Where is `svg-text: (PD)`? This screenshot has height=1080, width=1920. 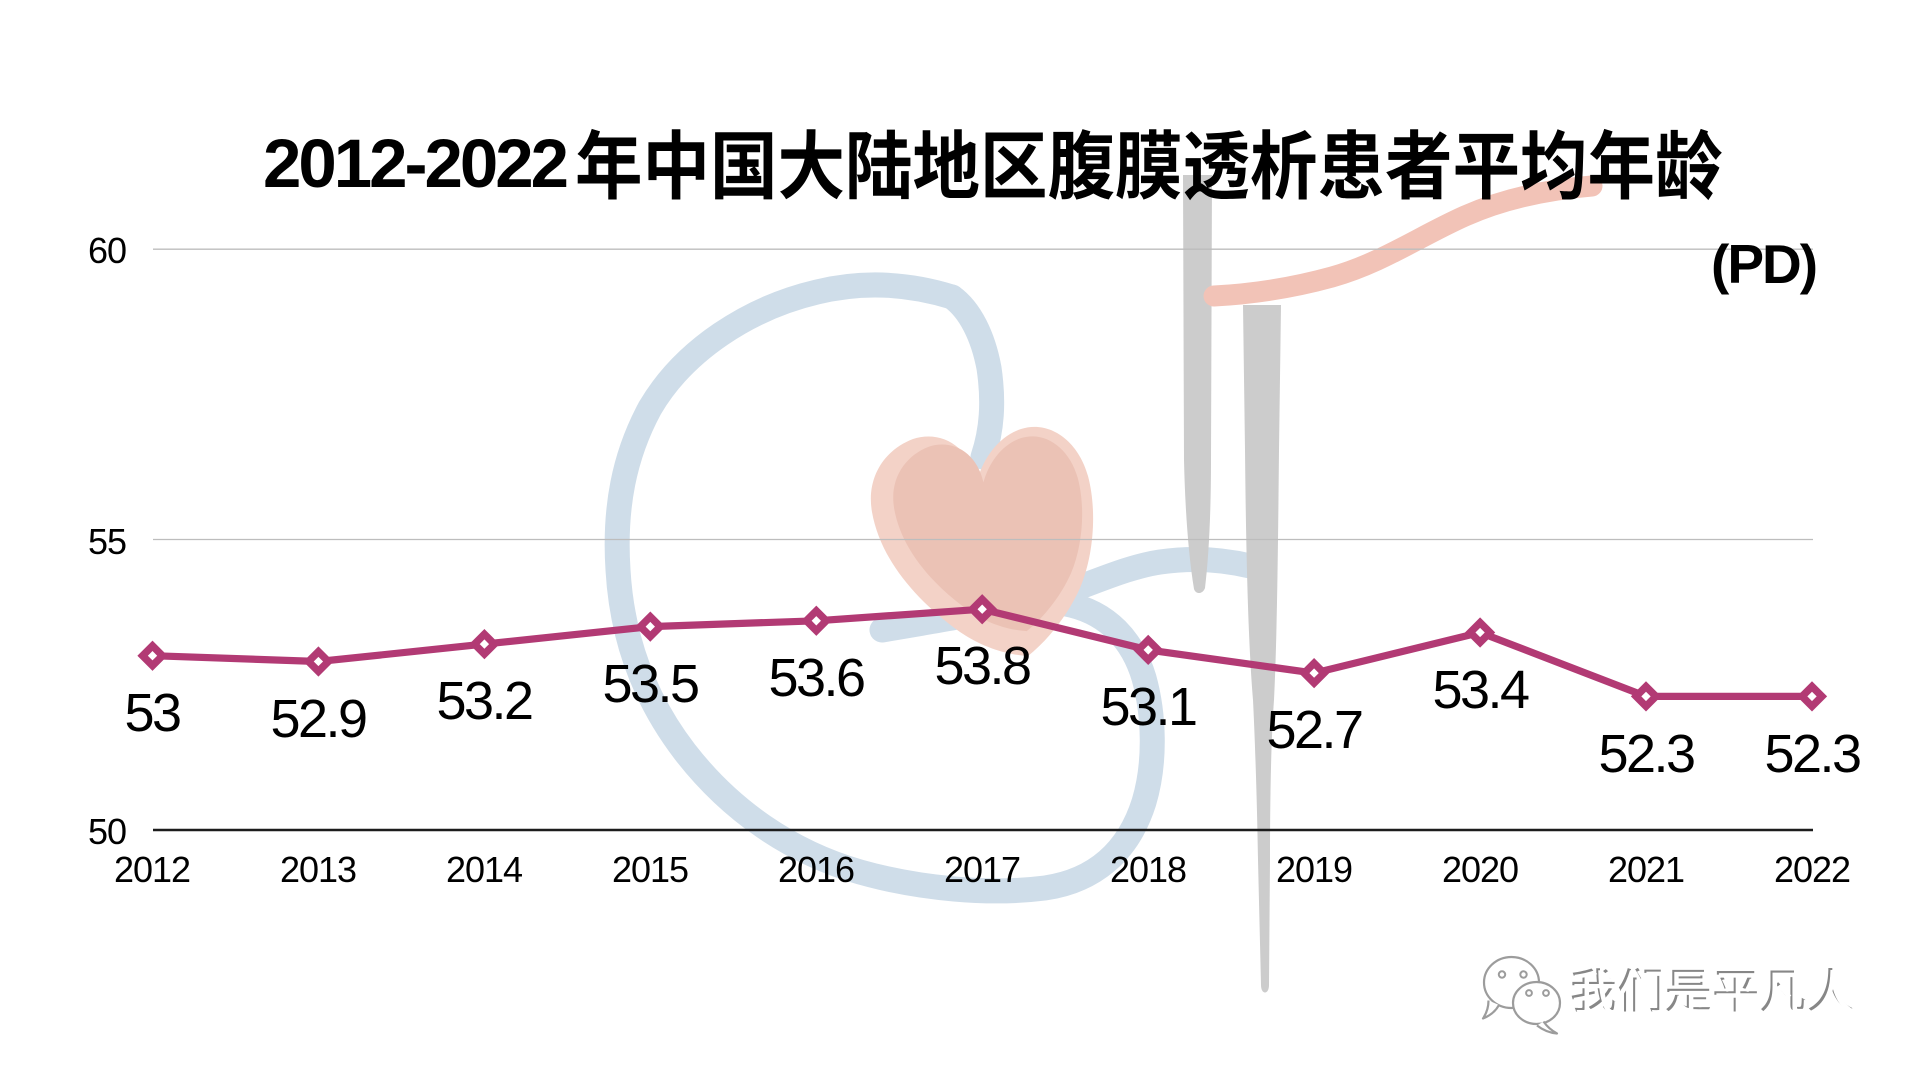
svg-text: (PD) is located at coordinates (1763, 264).